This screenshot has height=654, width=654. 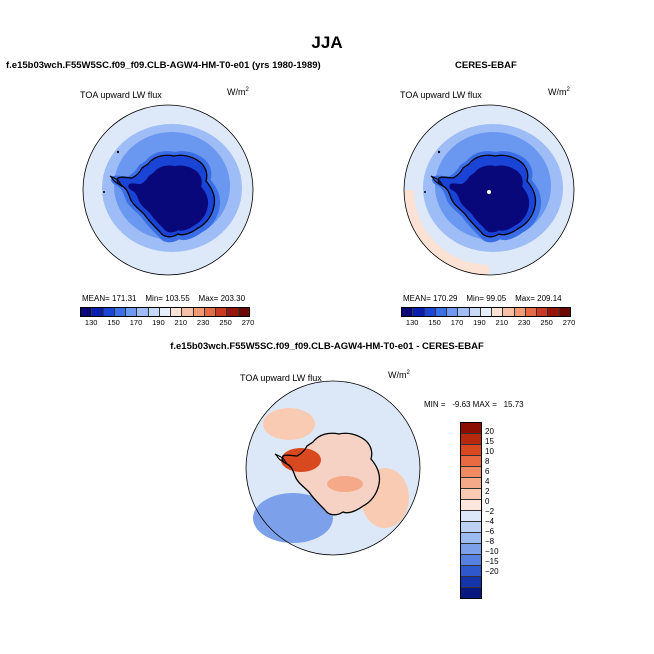 I want to click on right-colorbar-ticks: 130 150 170 190 210 230 250 270, so click(x=488, y=323).